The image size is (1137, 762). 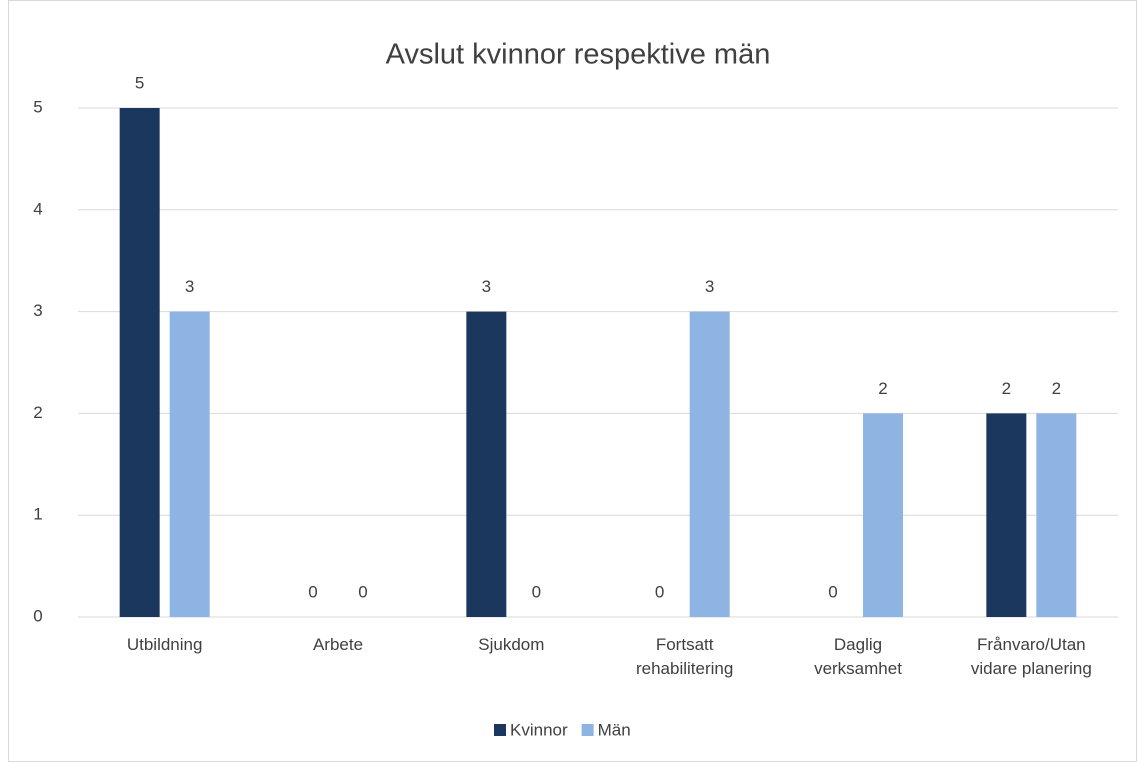 I want to click on x-tick-label: Arbete, so click(x=338, y=644).